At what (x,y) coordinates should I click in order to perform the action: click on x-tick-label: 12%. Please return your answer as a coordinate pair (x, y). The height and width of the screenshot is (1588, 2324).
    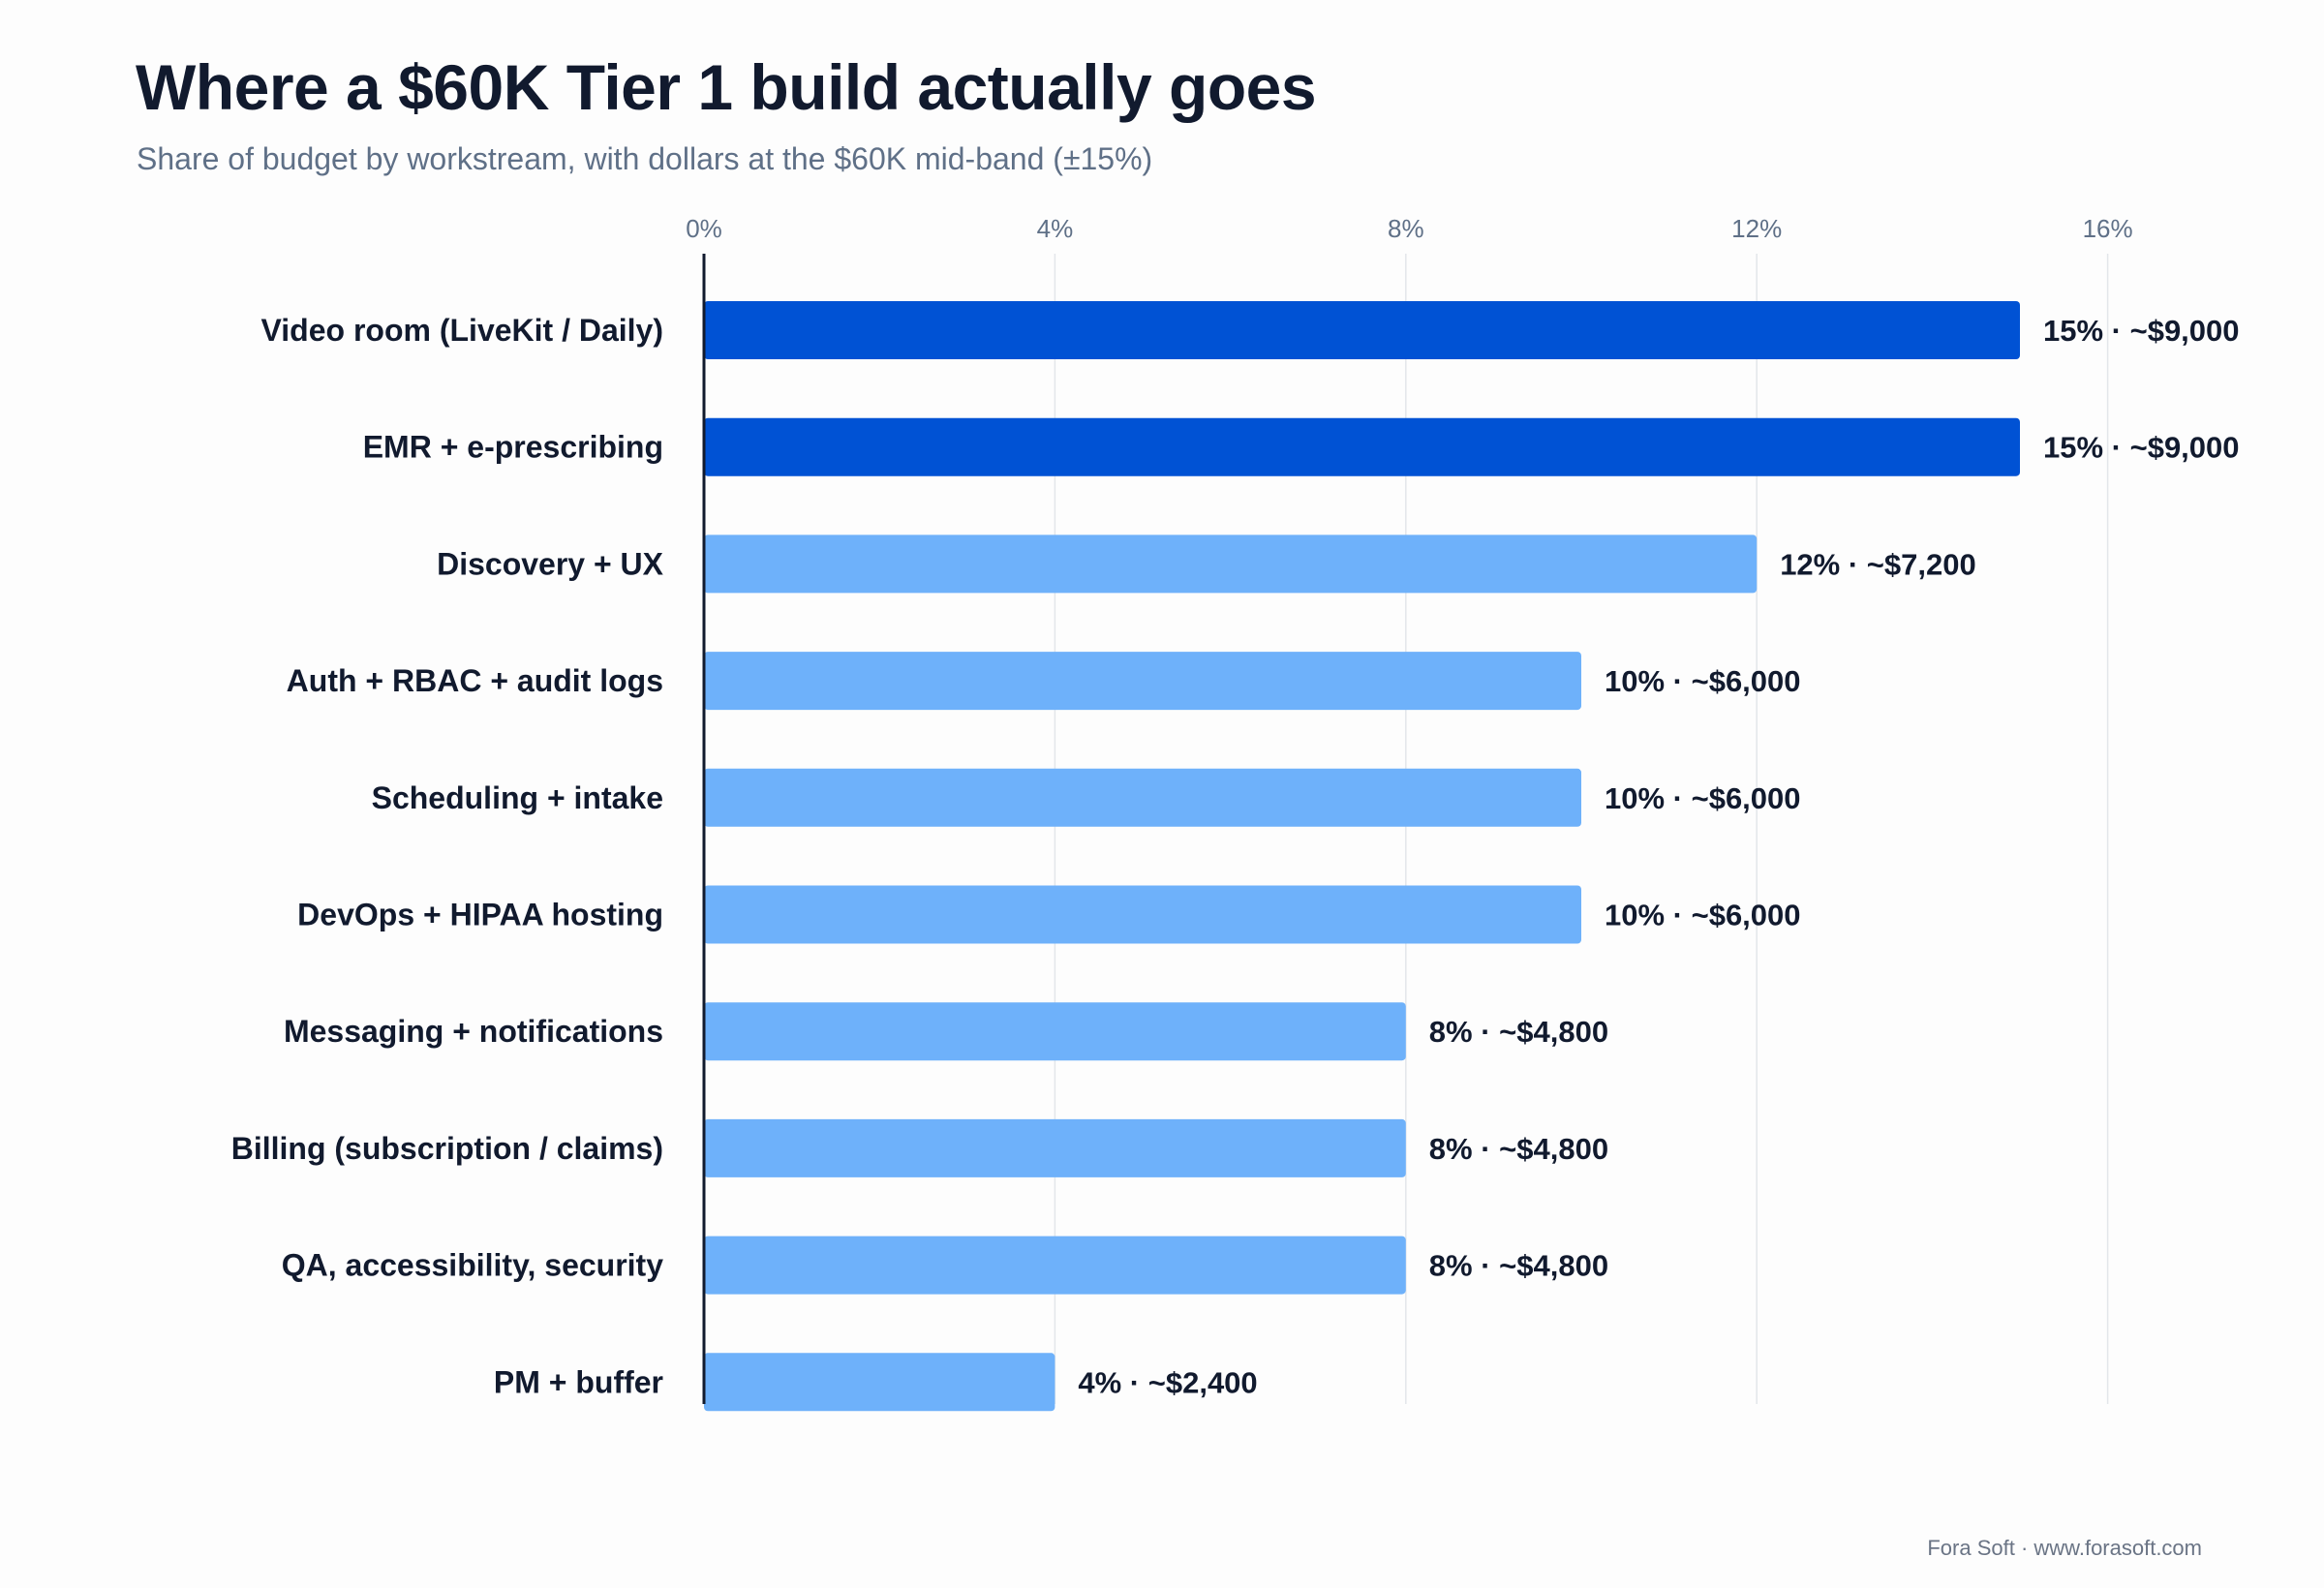
    Looking at the image, I should click on (1757, 228).